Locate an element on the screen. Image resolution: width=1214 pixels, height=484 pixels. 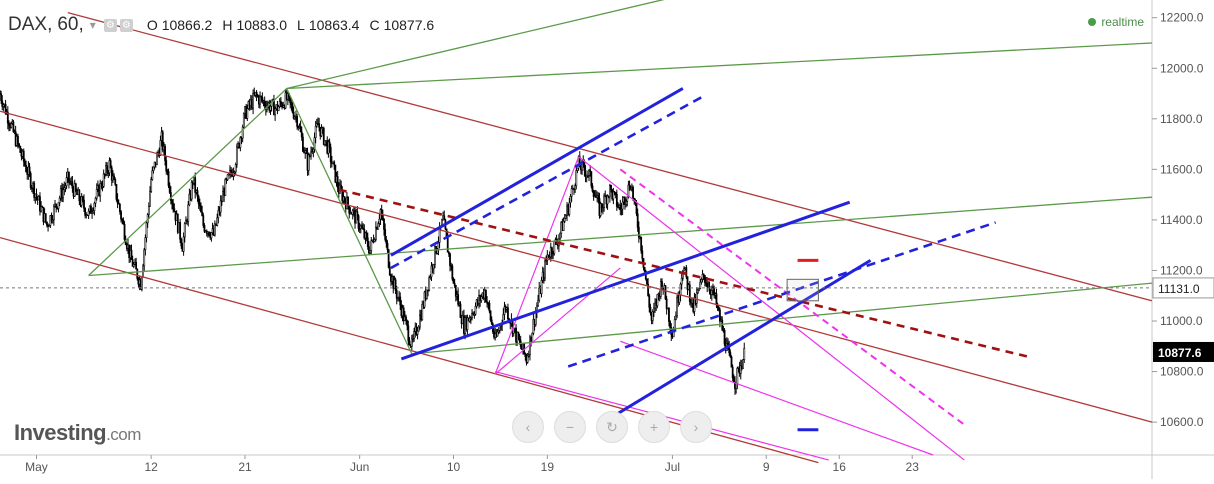
gear-icon: ⚙ is located at coordinates (126, 25).